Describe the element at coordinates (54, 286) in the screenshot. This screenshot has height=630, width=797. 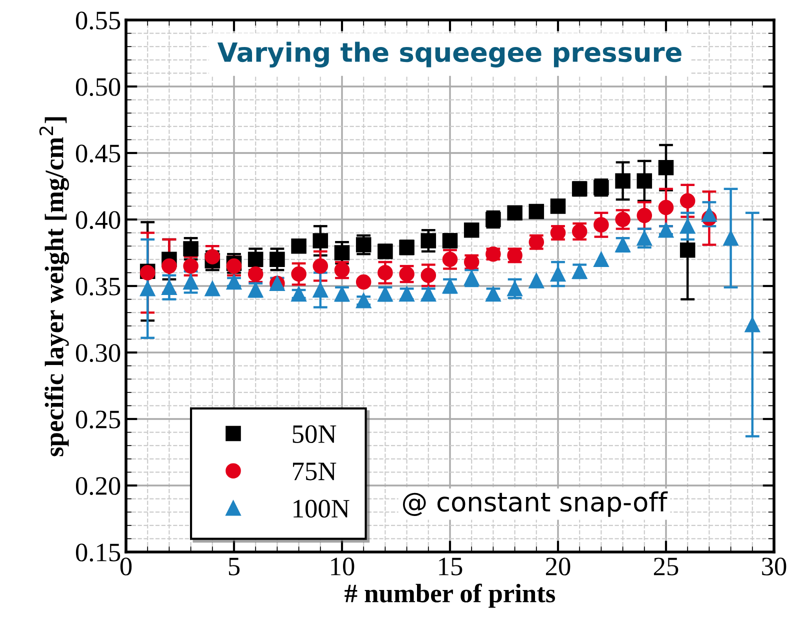
I see `y-axis-title: specific layer weight [mg/cm$^{2}$]` at that location.